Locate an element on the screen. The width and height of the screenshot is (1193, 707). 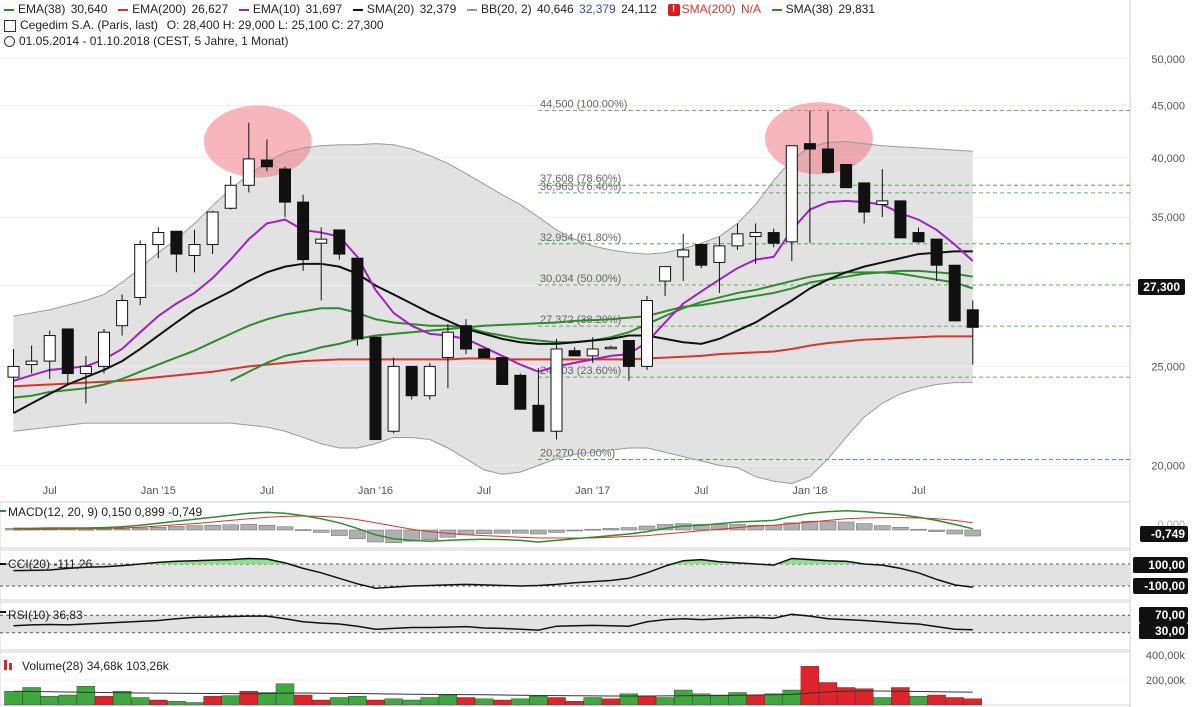
volume-tick-lo: 200,00k is located at coordinates (1166, 681).